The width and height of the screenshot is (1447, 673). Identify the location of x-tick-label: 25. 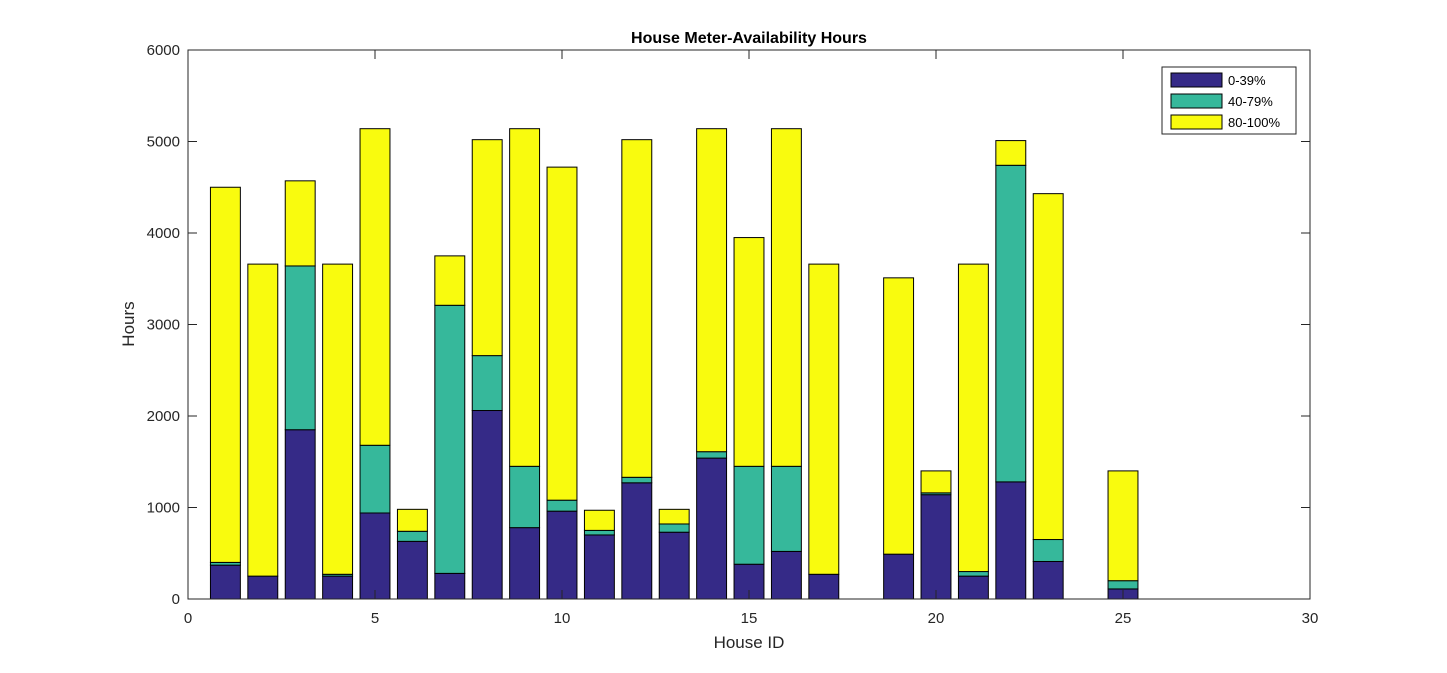
(1123, 618).